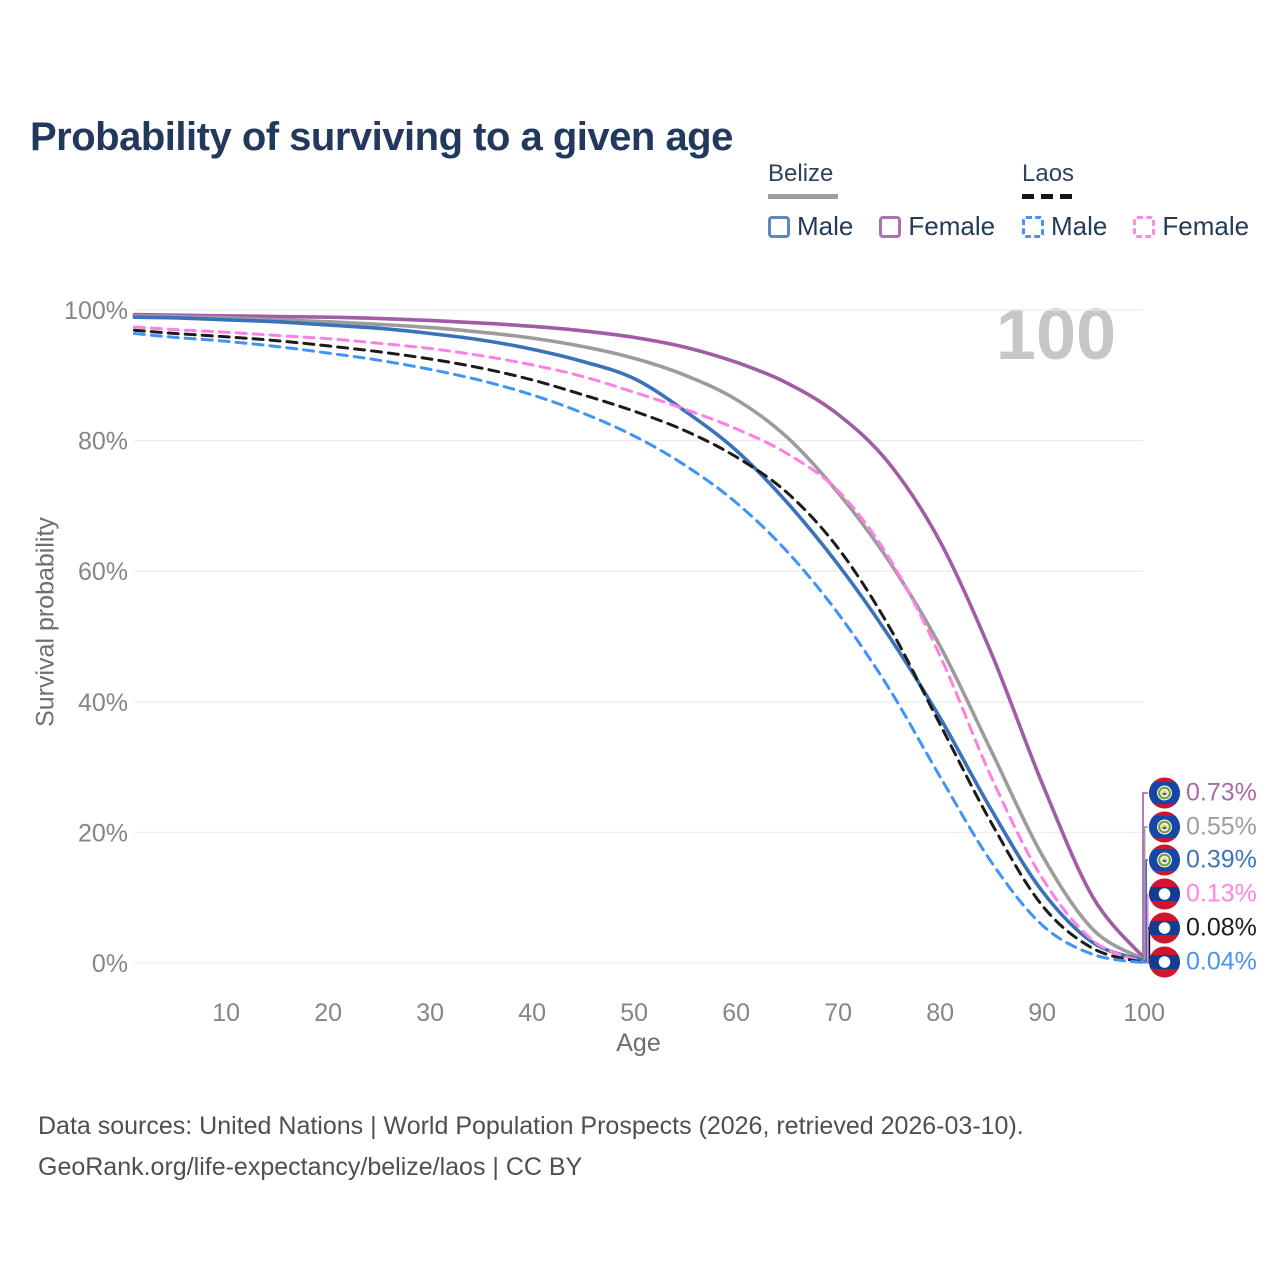 The height and width of the screenshot is (1280, 1280). Describe the element at coordinates (1050, 196) in the screenshot. I see `legend-laos-underline` at that location.